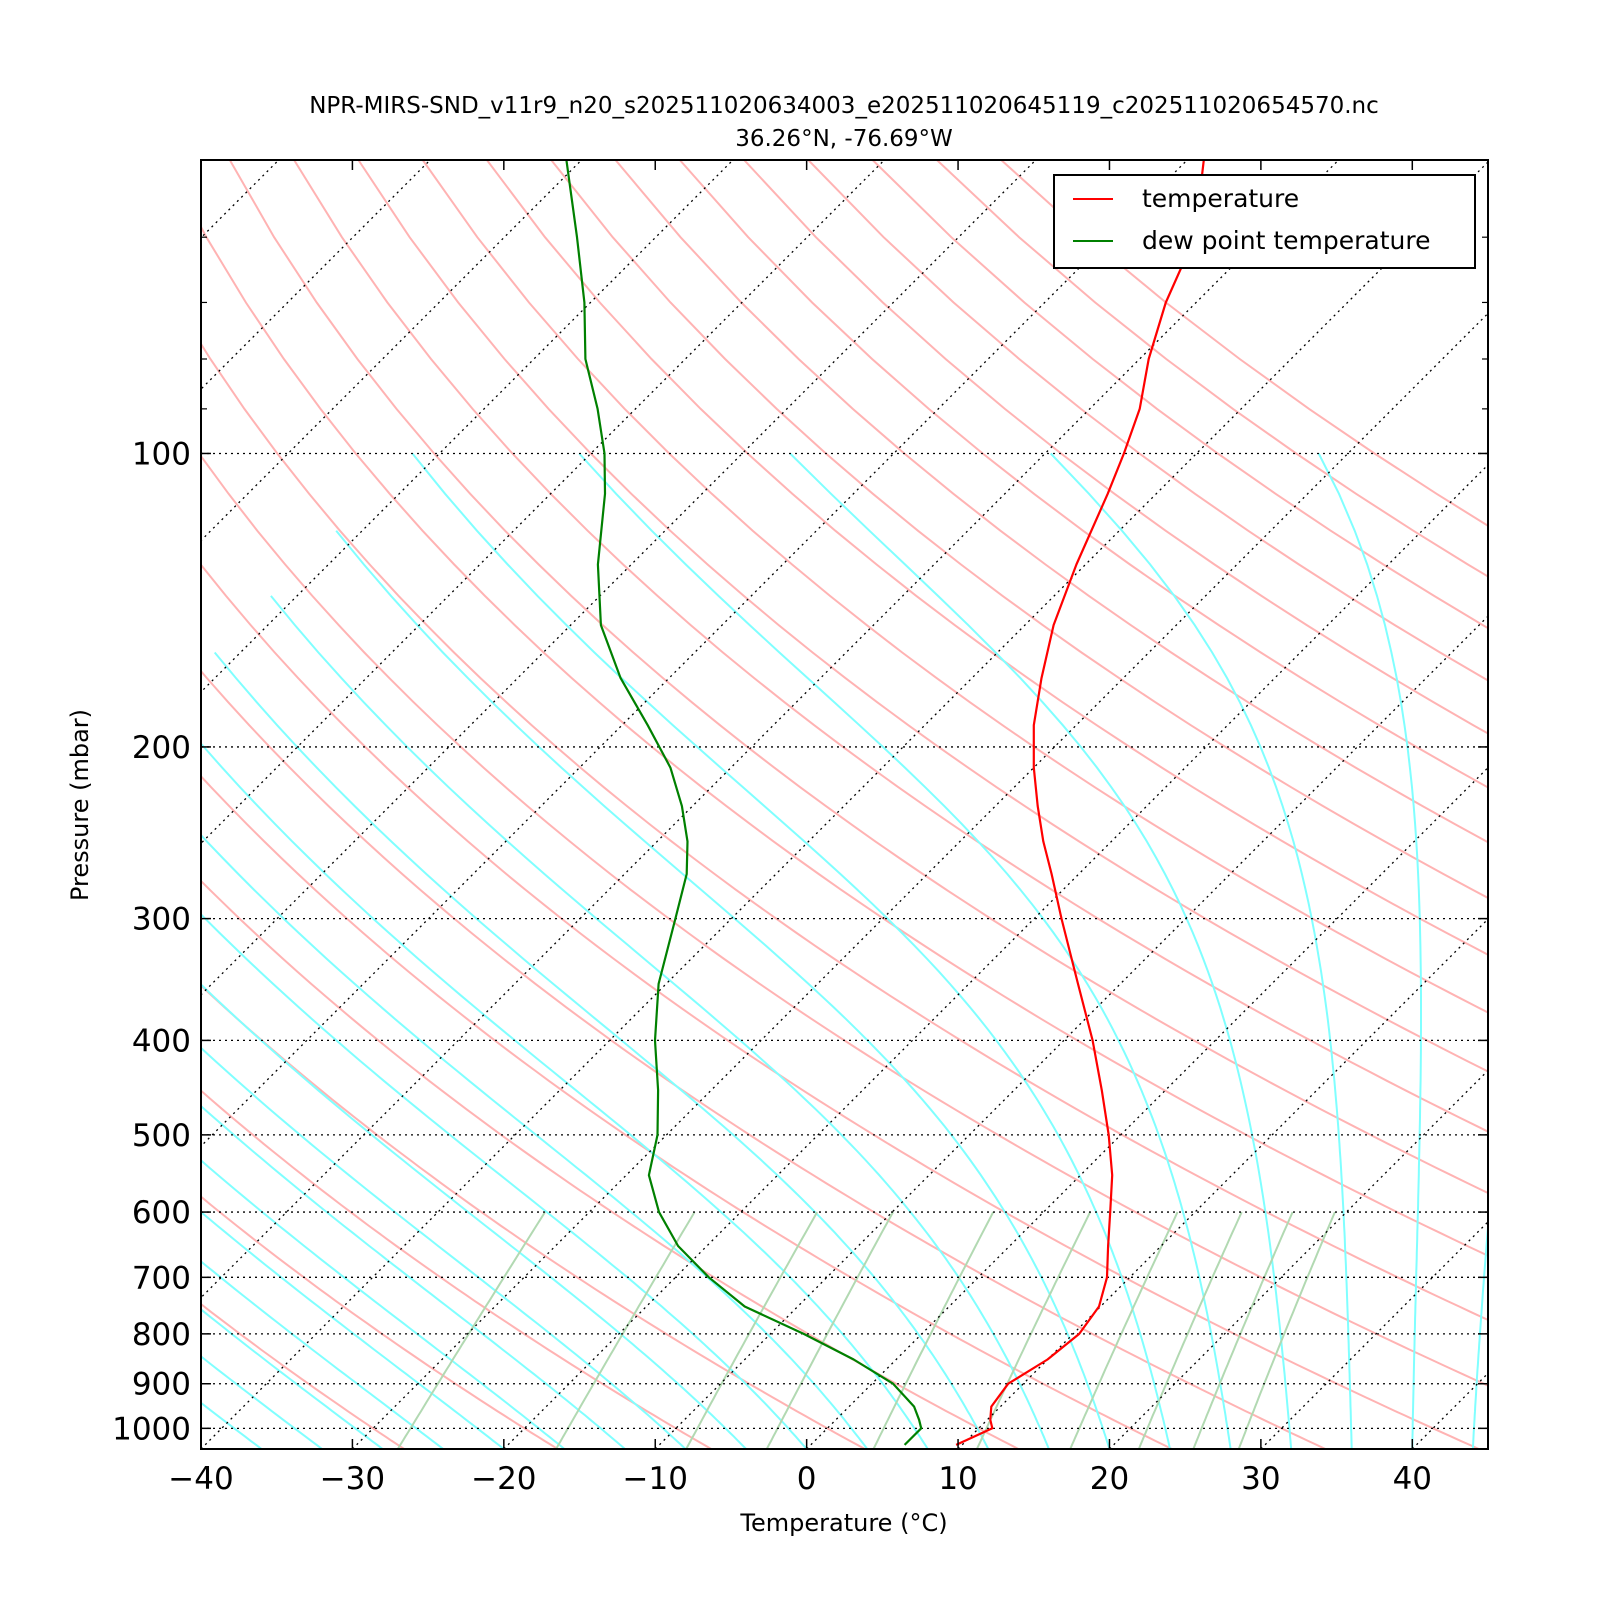 This screenshot has width=1600, height=1600. What do you see at coordinates (161, 1335) in the screenshot?
I see `y-tick-label: 800` at bounding box center [161, 1335].